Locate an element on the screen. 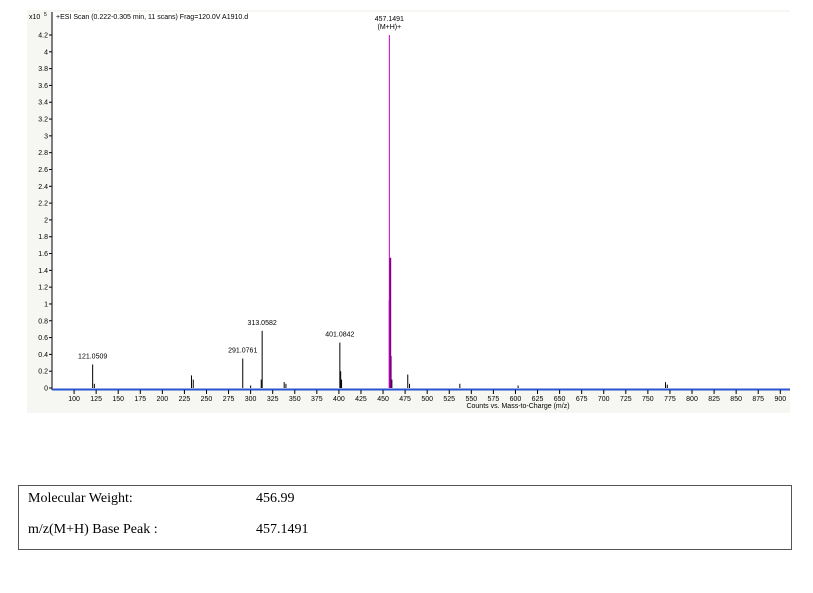 The height and width of the screenshot is (593, 813). x-tick-label: 425 is located at coordinates (361, 399).